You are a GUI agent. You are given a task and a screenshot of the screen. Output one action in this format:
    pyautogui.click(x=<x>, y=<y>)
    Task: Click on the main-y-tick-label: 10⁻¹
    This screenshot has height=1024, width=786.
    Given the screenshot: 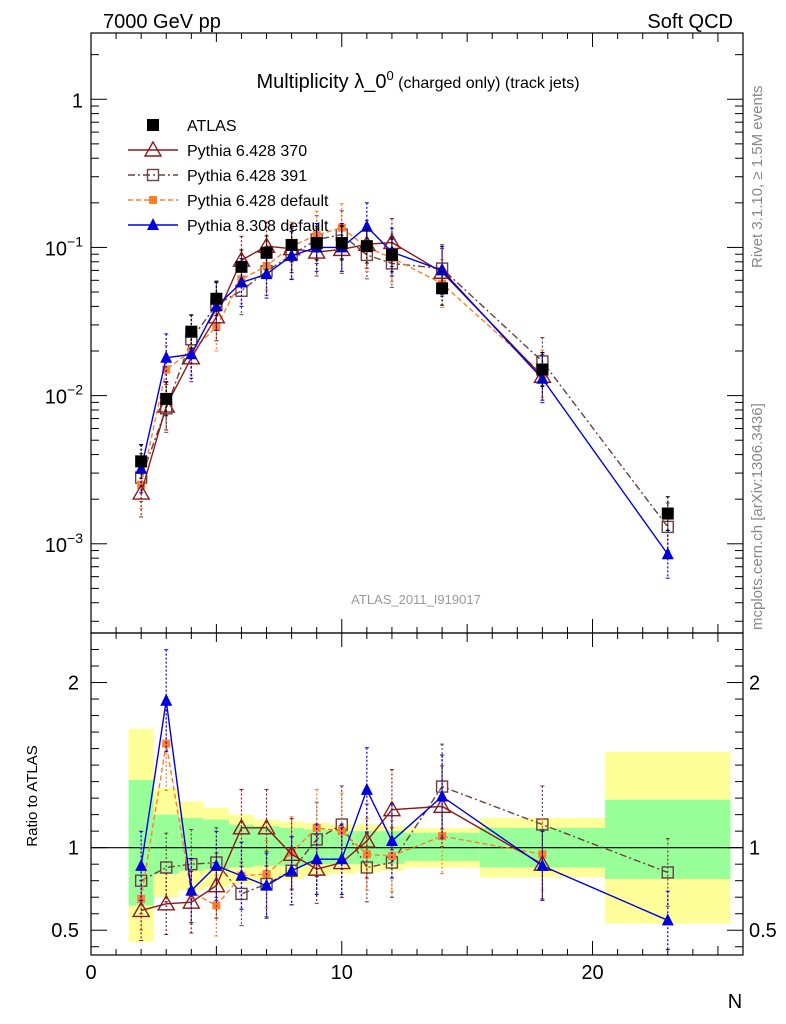 What is the action you would take?
    pyautogui.click(x=64, y=246)
    